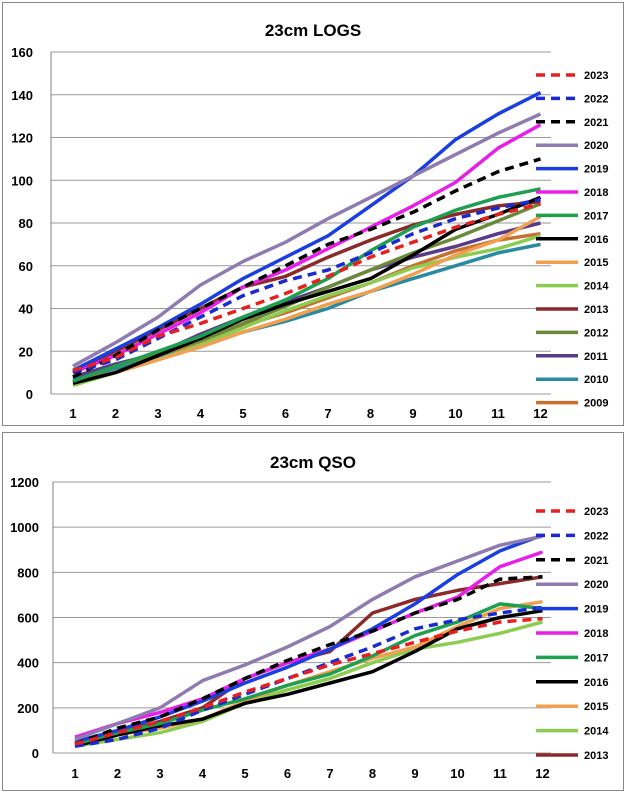 The width and height of the screenshot is (628, 795). I want to click on qso-y-tick-label: 400, so click(28, 663).